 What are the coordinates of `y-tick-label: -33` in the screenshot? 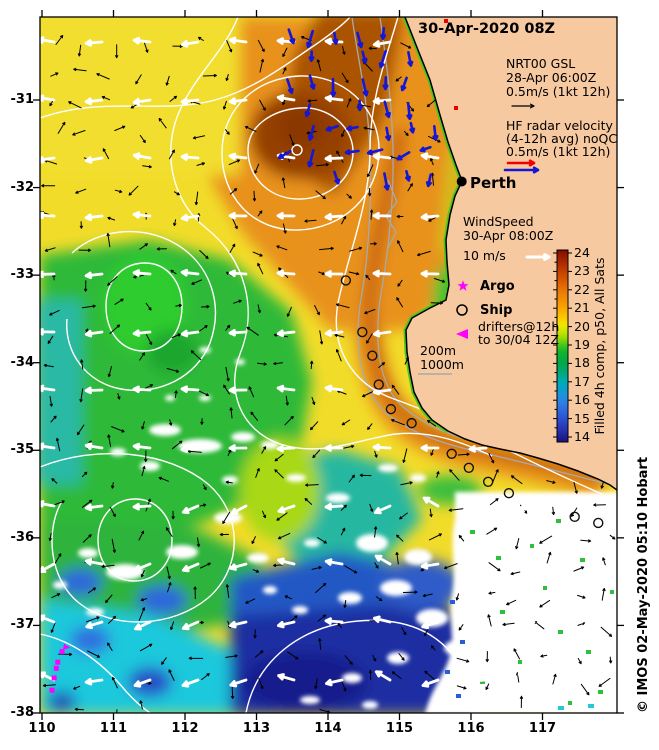 It's located at (22, 275).